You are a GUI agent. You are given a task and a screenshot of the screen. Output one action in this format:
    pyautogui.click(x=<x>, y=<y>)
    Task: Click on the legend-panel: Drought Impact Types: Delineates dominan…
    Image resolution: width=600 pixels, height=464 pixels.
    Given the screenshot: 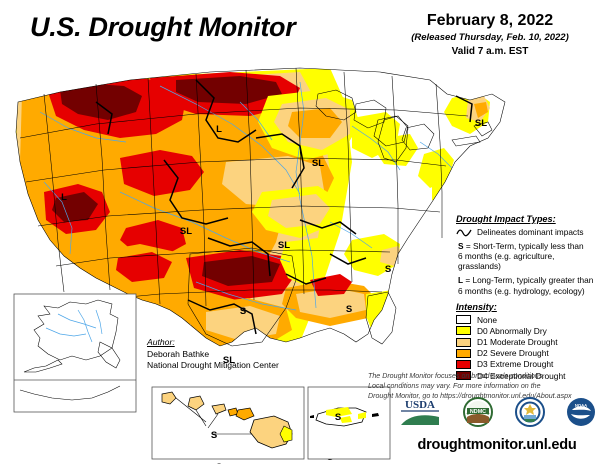 What is the action you would take?
    pyautogui.click(x=526, y=298)
    